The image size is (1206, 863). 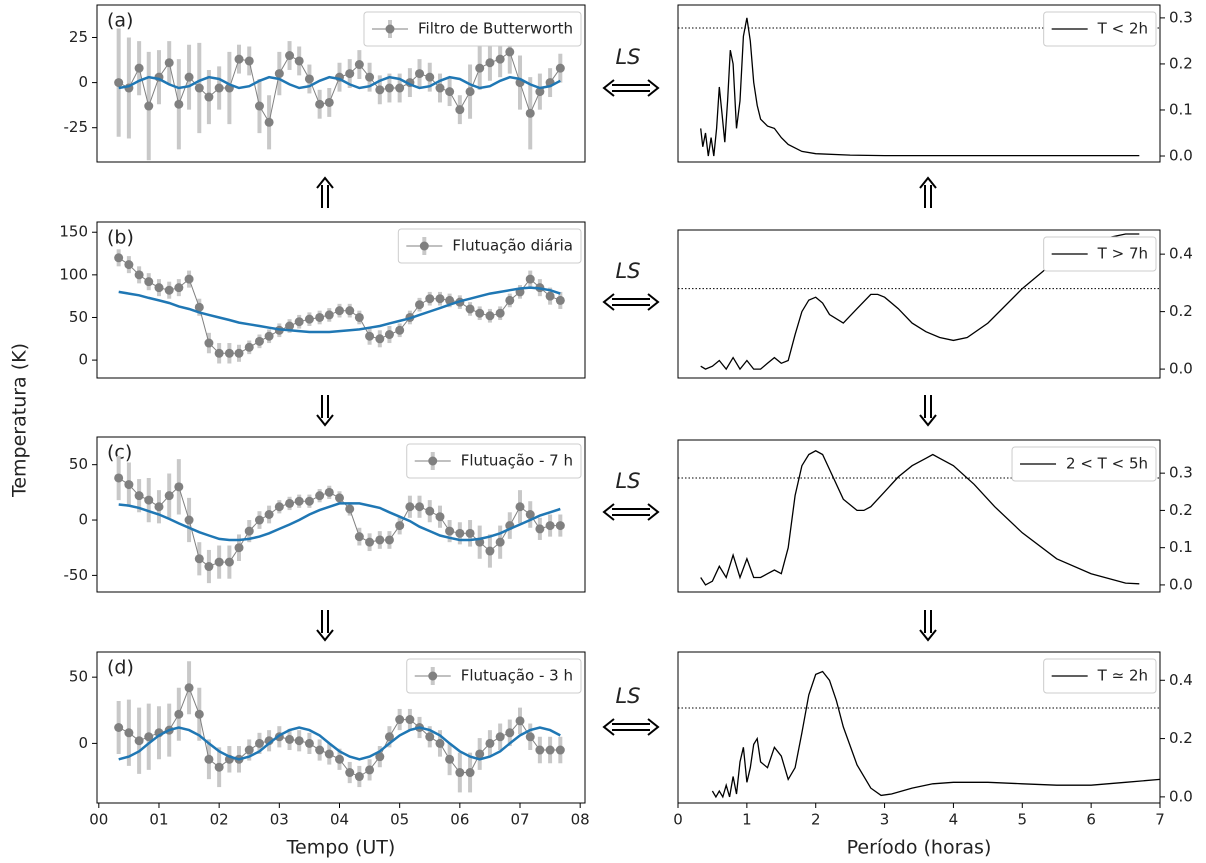 What do you see at coordinates (517, 676) in the screenshot?
I see `legend-label: Flutuação - 3 h` at bounding box center [517, 676].